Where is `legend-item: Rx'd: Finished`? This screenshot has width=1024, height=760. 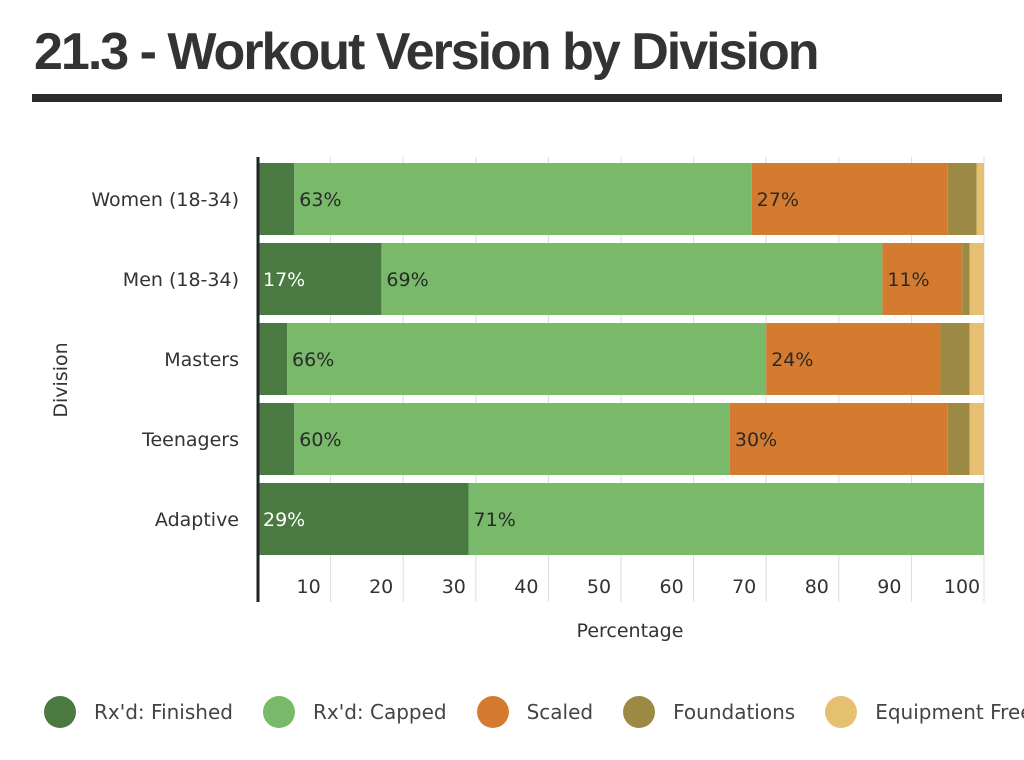 legend-item: Rx'd: Finished is located at coordinates (138, 712).